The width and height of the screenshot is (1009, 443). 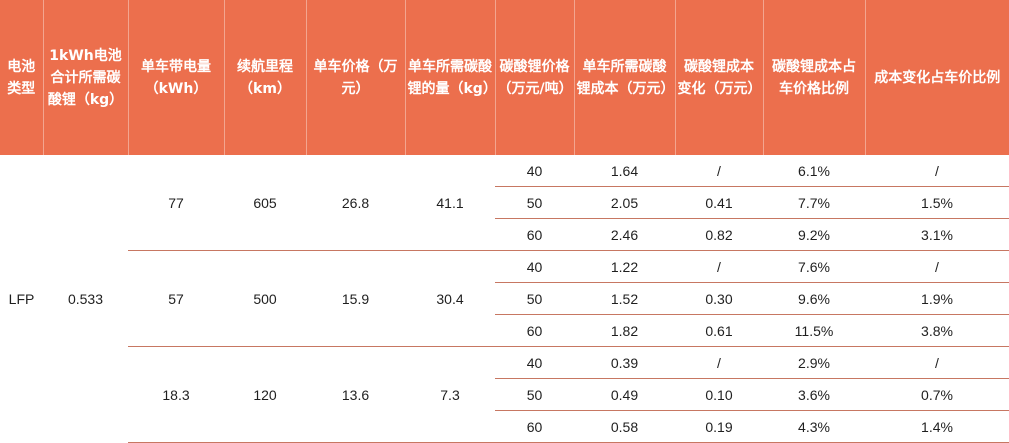 I want to click on li-cost-cell: 1.64, so click(x=624, y=171).